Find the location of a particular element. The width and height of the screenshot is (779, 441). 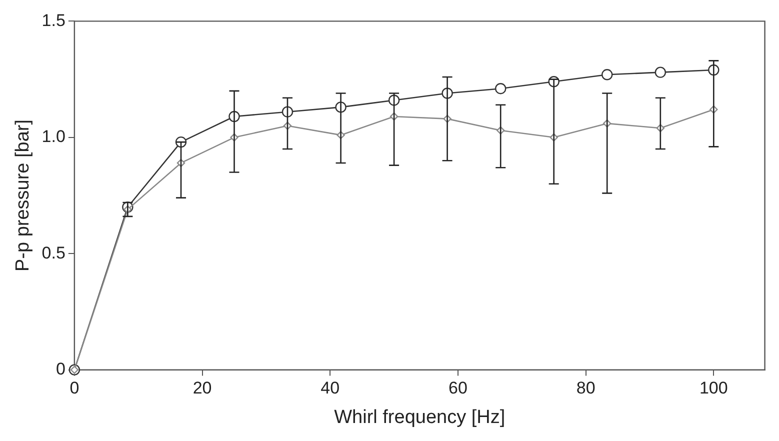

y-tick-label: 0 is located at coordinates (61, 368).